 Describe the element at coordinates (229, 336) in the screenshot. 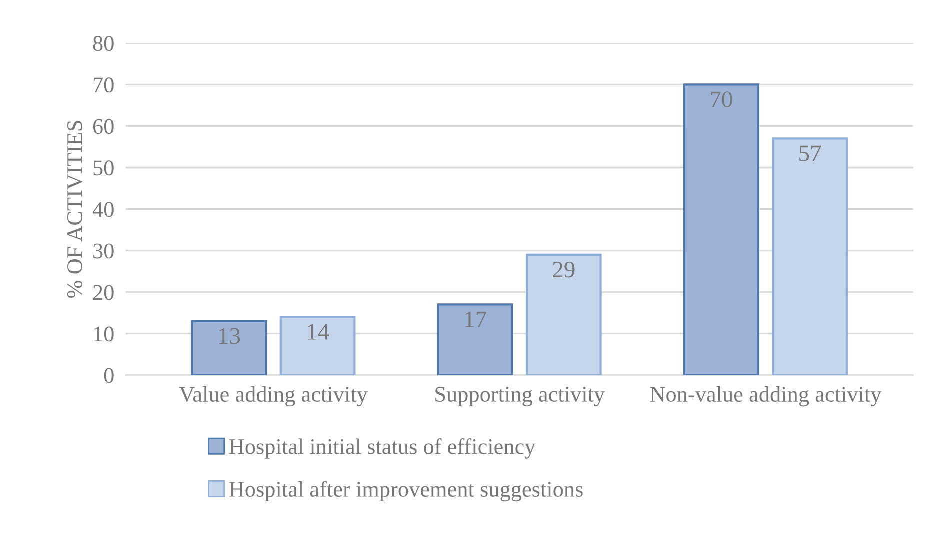

I see `data-label: 13` at that location.